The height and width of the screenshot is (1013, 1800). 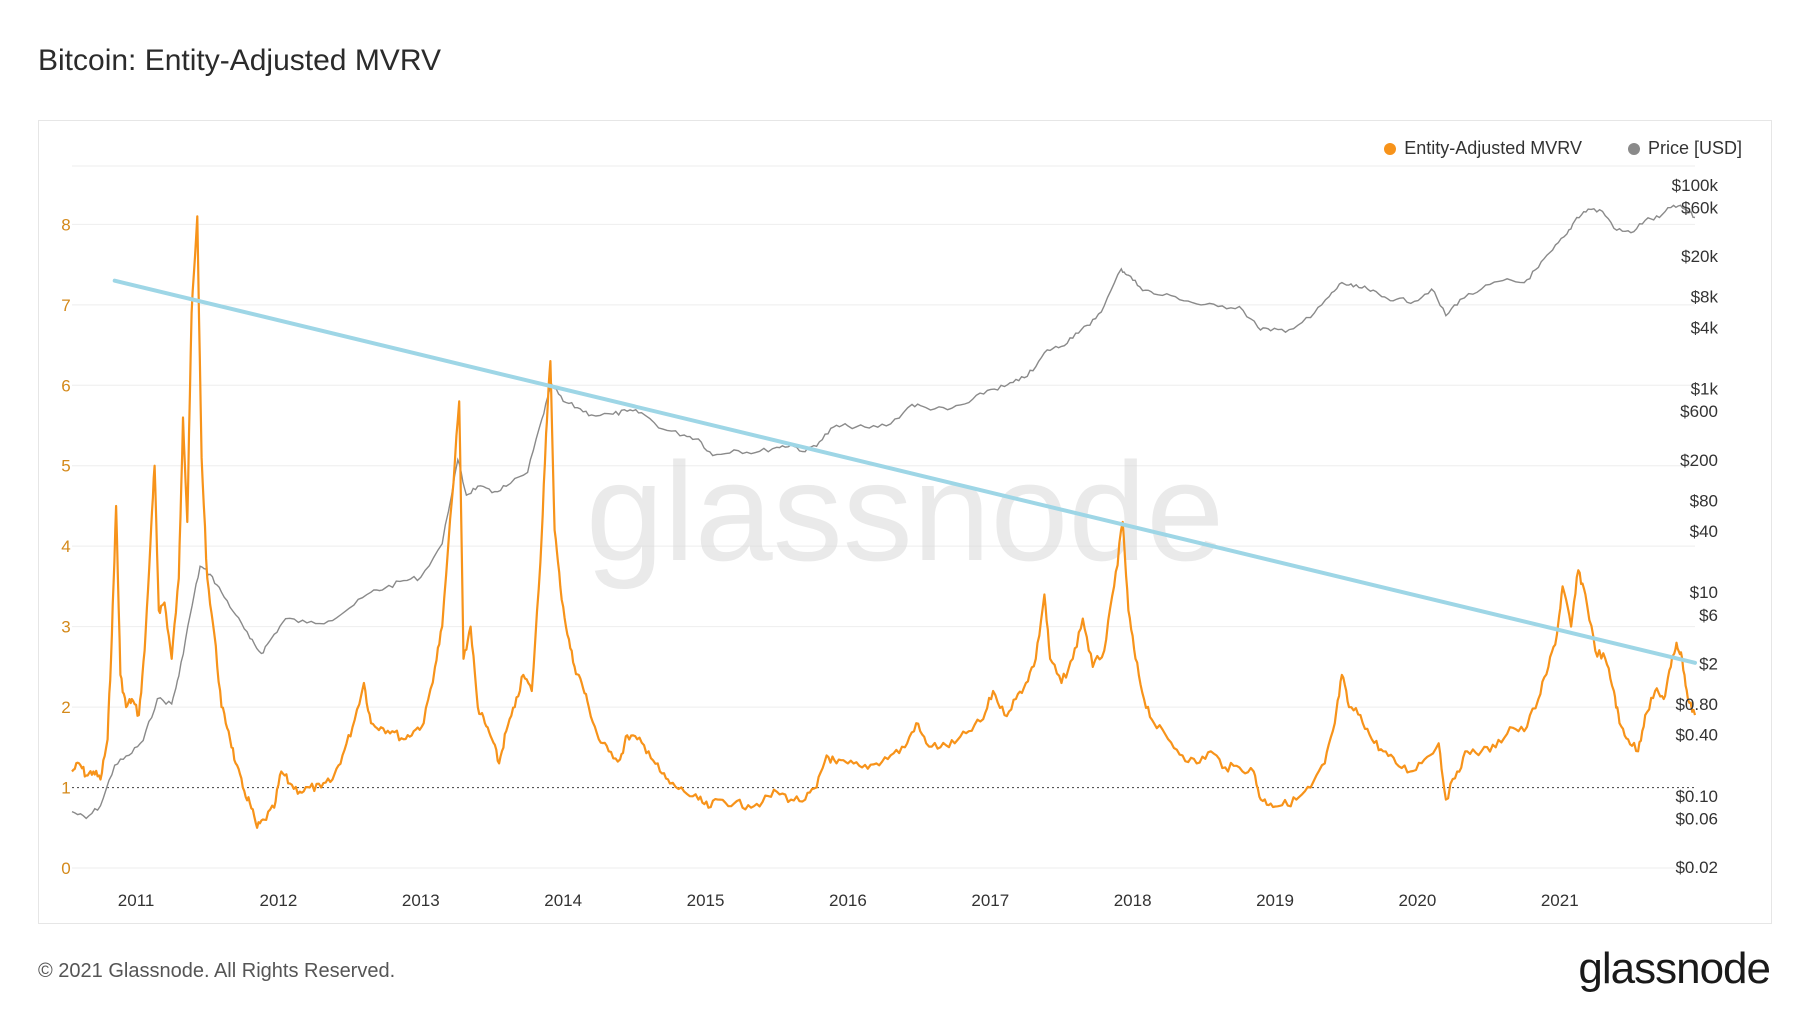 What do you see at coordinates (1275, 900) in the screenshot?
I see `x-tick-label: 2019` at bounding box center [1275, 900].